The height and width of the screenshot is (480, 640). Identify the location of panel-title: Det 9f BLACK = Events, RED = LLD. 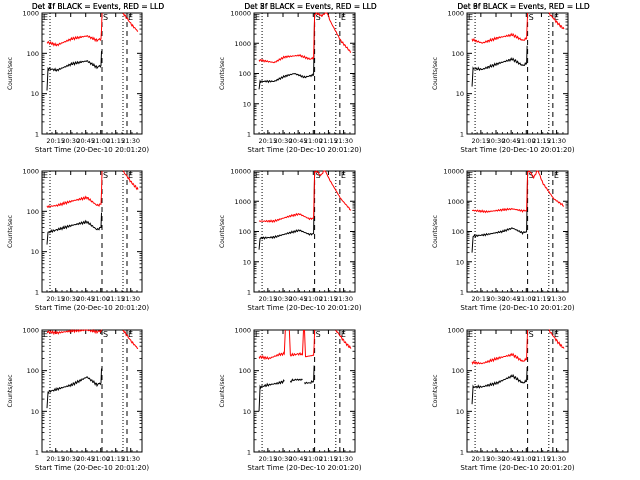
(523, 6).